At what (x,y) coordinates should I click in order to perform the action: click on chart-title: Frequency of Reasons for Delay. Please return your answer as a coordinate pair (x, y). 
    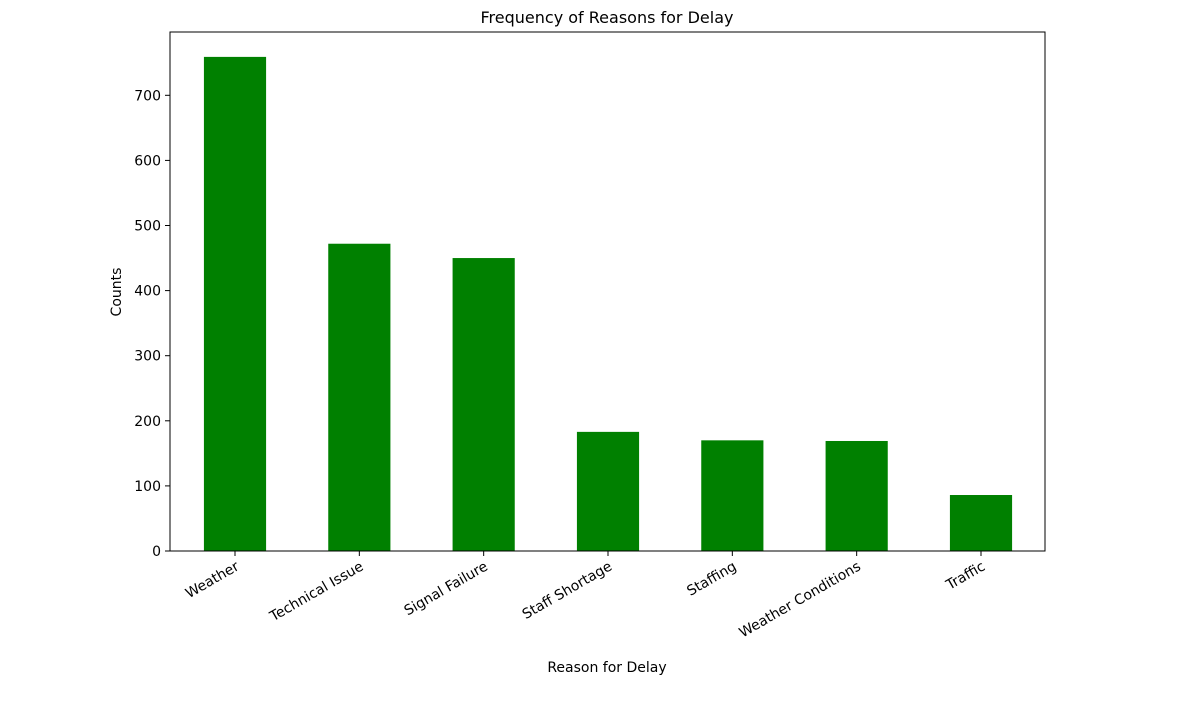
    Looking at the image, I should click on (607, 17).